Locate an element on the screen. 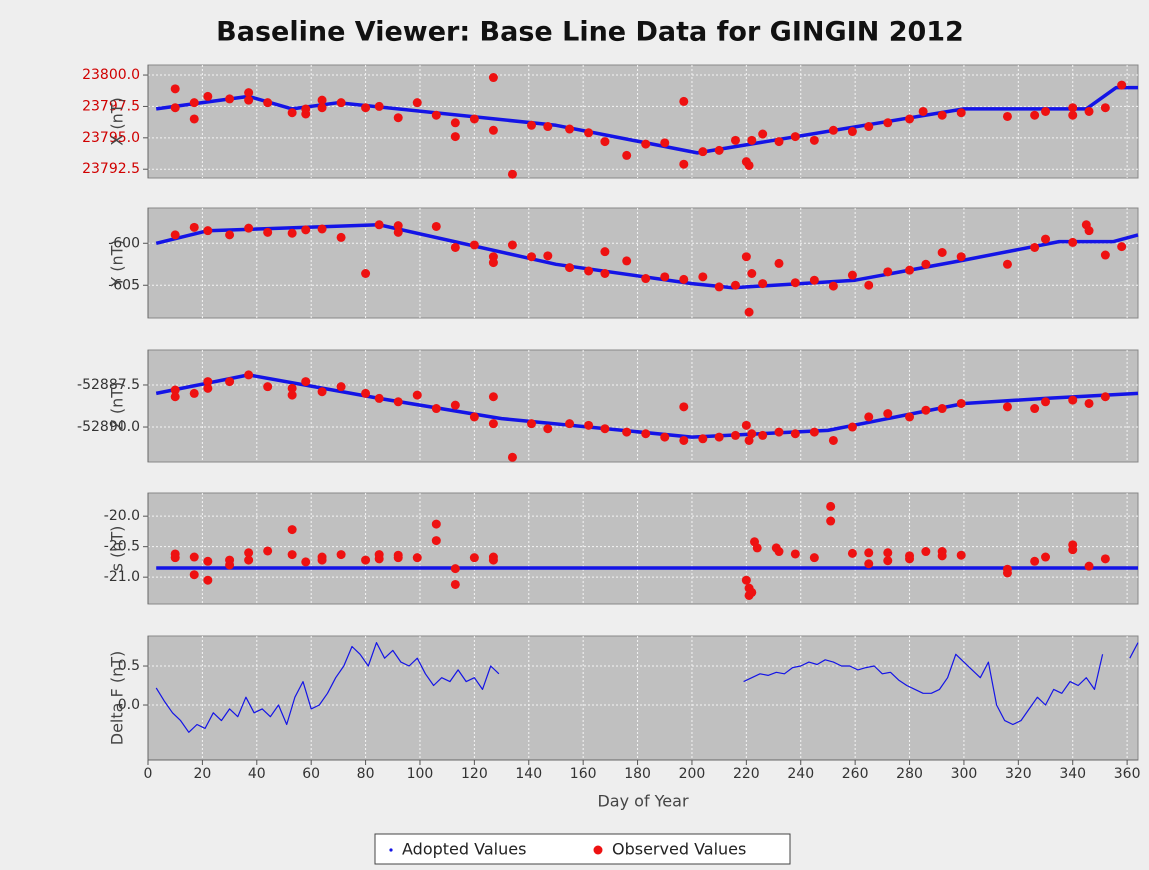 This screenshot has height=870, width=1149. x-tick-label: 140 is located at coordinates (528, 774).